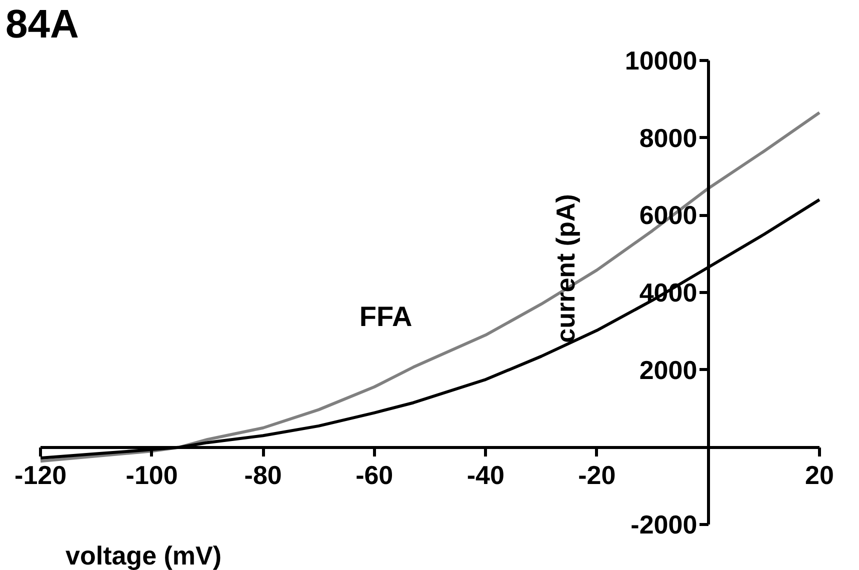 The width and height of the screenshot is (859, 570). What do you see at coordinates (668, 215) in the screenshot?
I see `y-tick-label: 6000` at bounding box center [668, 215].